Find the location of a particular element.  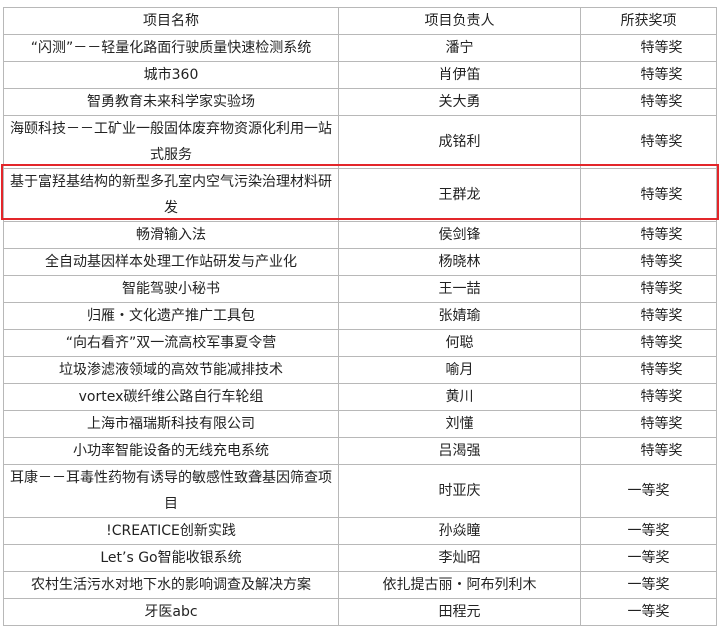

project-leader-cell: 喻月 is located at coordinates (459, 370).